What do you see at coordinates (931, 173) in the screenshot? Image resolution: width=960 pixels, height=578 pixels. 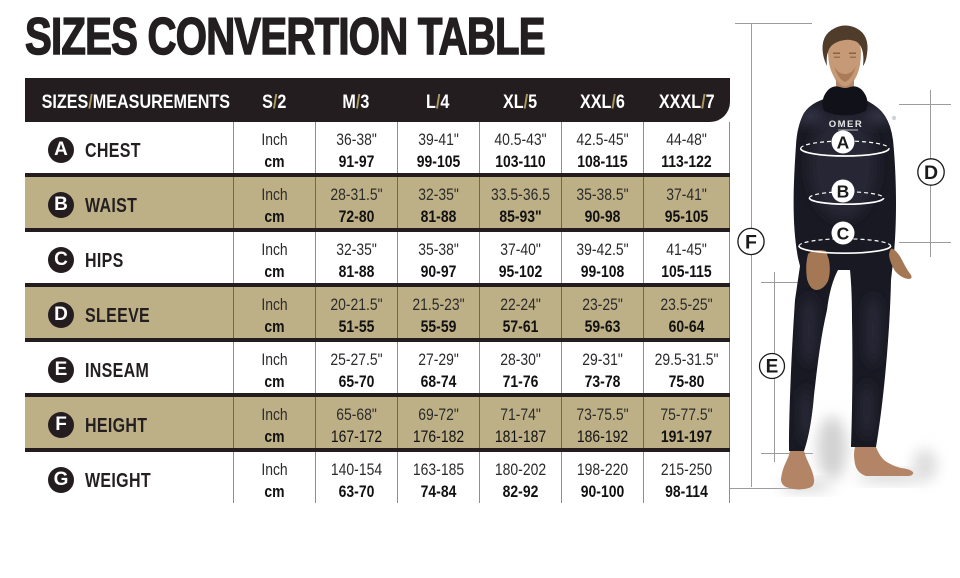 I see `svg-text: D` at bounding box center [931, 173].